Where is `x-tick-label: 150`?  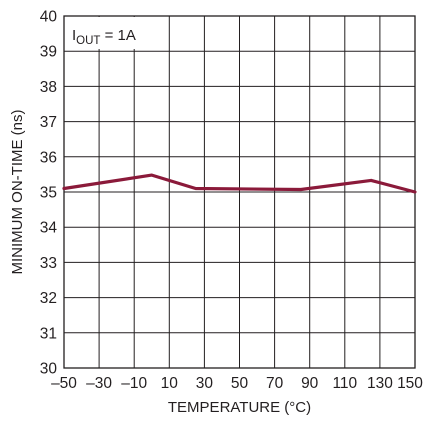
x-tick-label: 150 is located at coordinates (410, 383).